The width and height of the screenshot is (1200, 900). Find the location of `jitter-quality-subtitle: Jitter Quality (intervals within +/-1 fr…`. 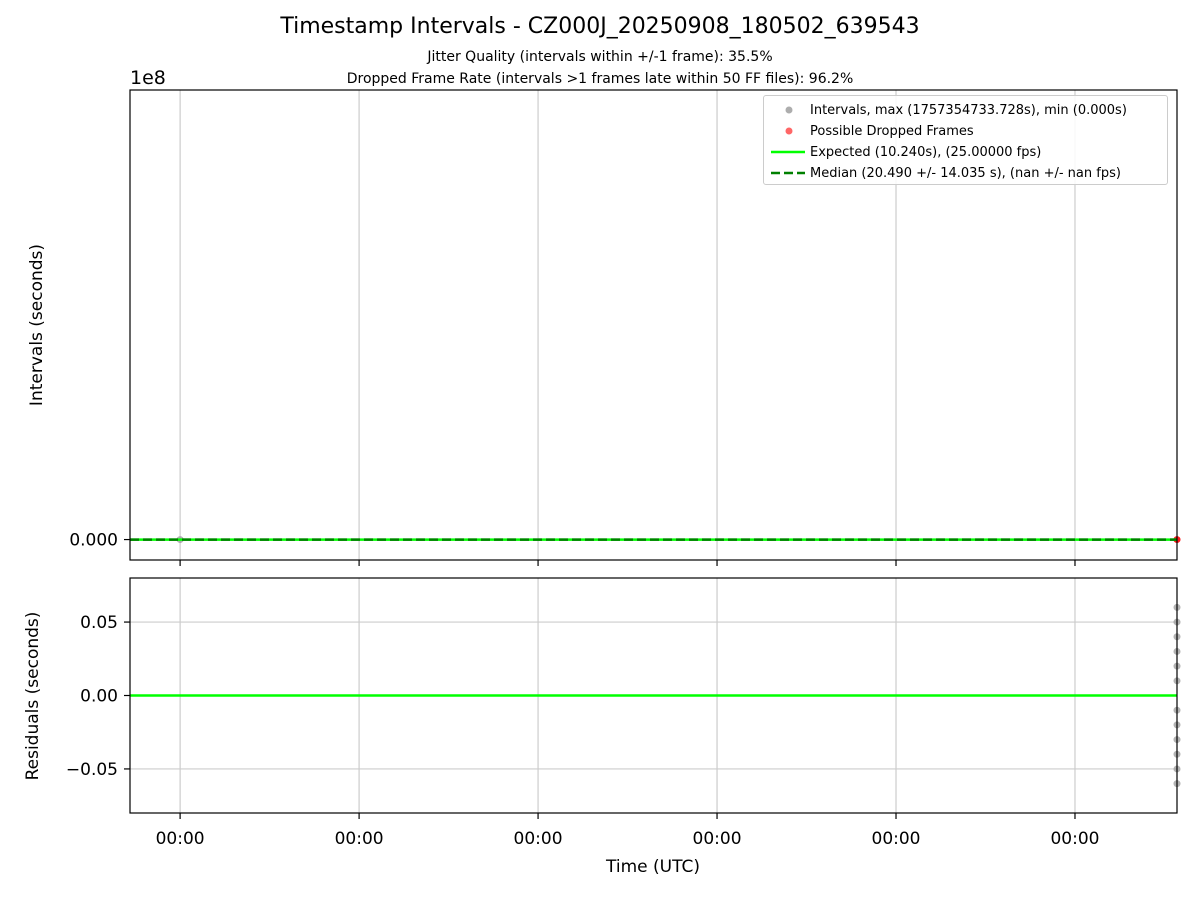

jitter-quality-subtitle: Jitter Quality (intervals within +/-1 fr… is located at coordinates (600, 57).